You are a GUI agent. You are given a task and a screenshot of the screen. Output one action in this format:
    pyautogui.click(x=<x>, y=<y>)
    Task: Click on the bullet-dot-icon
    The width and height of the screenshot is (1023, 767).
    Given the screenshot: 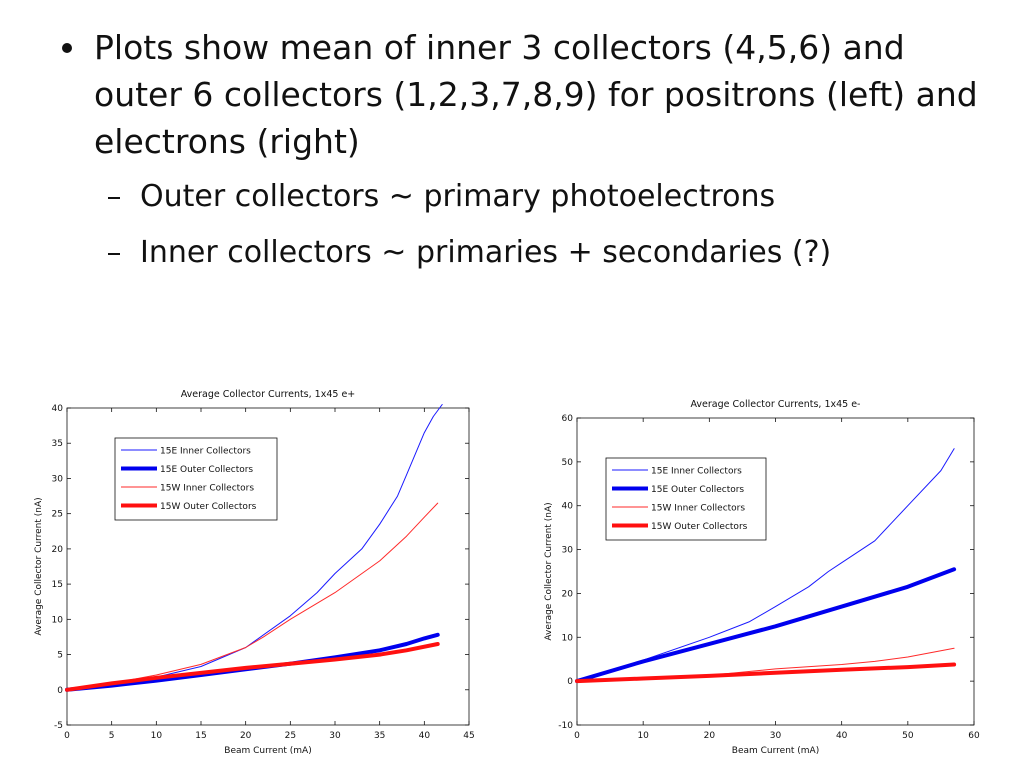 What is the action you would take?
    pyautogui.click(x=67, y=48)
    